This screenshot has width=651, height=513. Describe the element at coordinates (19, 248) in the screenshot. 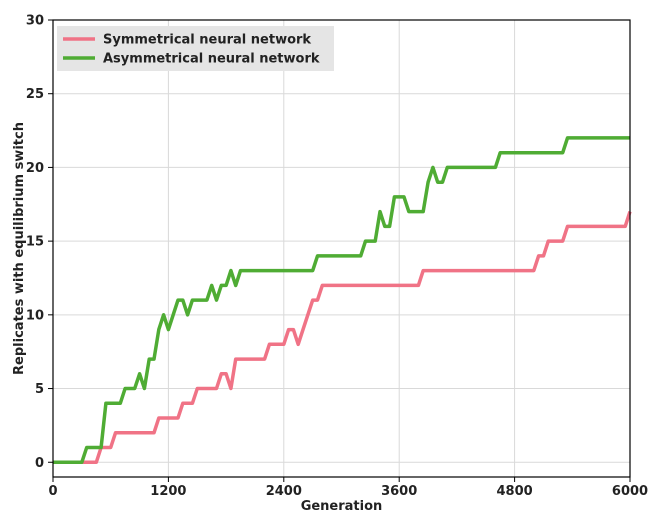

I see `y-axis-label: Replicates with equilibrium switch` at that location.